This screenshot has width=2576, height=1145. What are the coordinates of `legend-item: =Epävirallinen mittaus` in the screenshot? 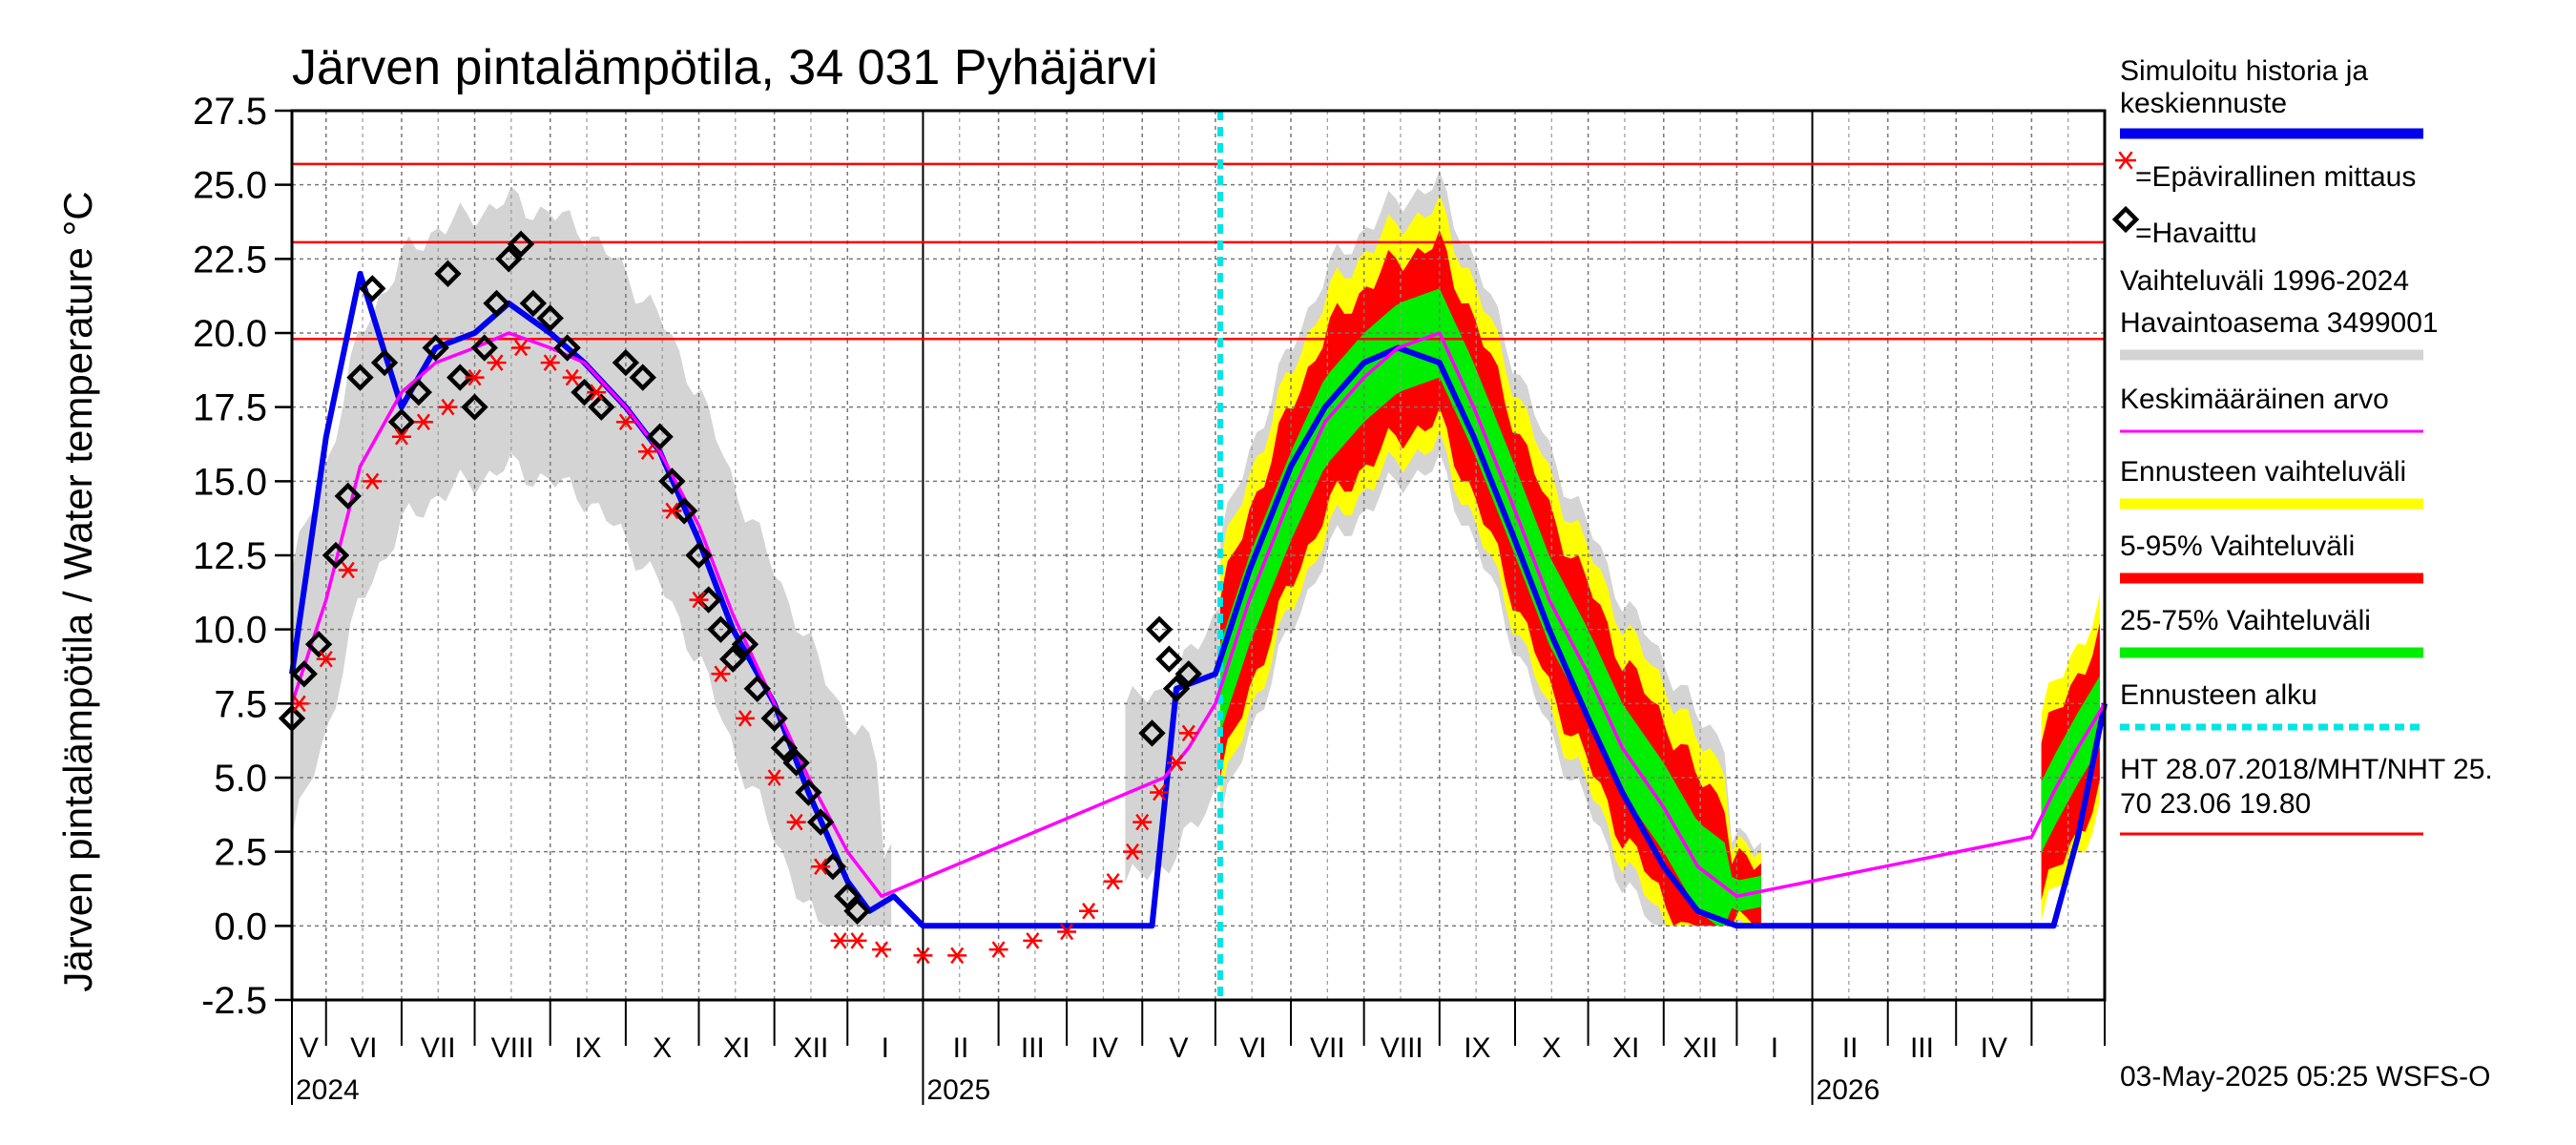 It's located at (2265, 172).